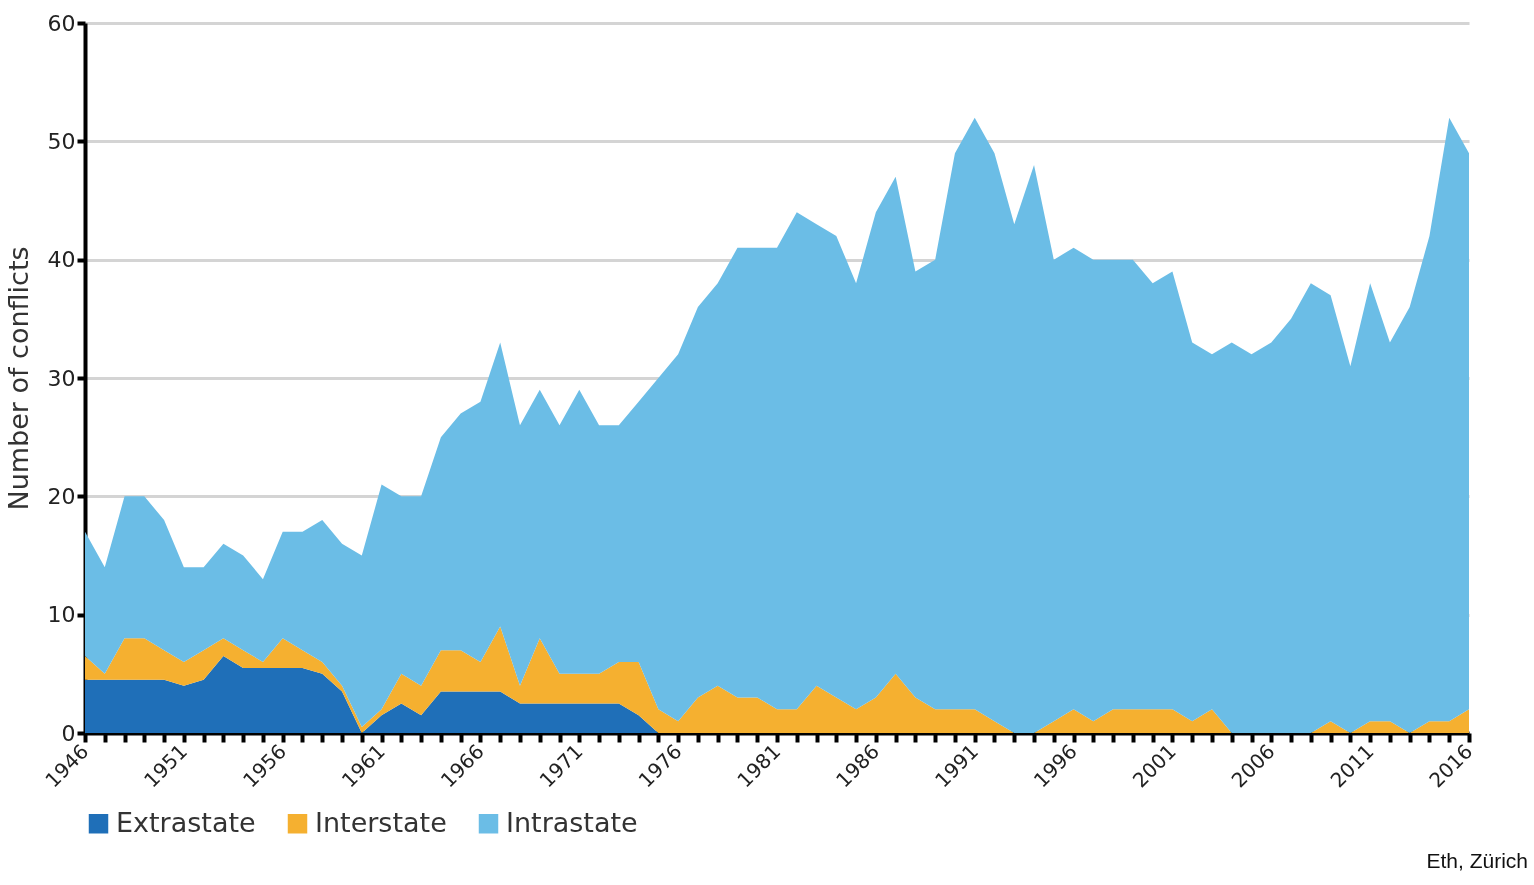 The width and height of the screenshot is (1534, 885). I want to click on y-tick-label: 50, so click(61, 141).